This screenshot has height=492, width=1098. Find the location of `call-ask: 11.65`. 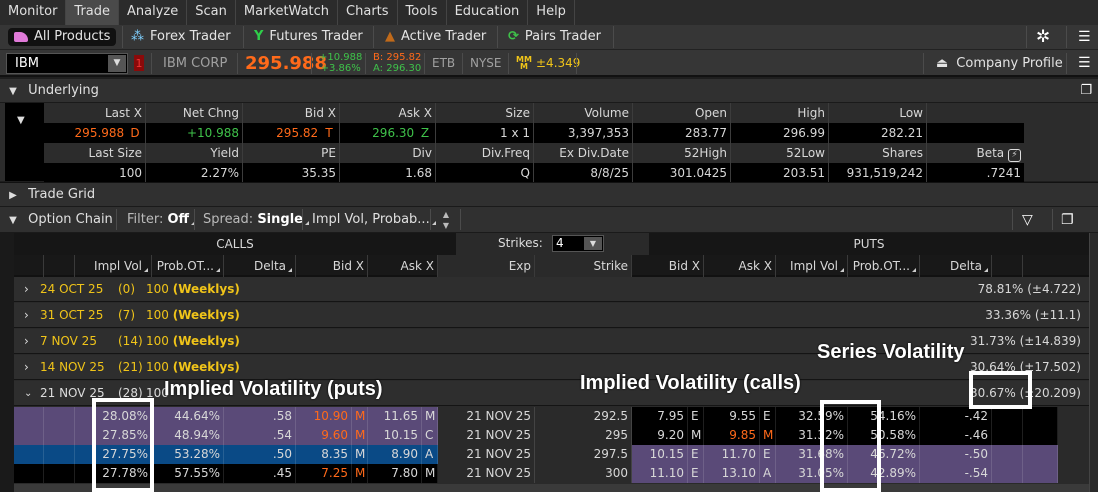

call-ask: 11.65 is located at coordinates (395, 416).